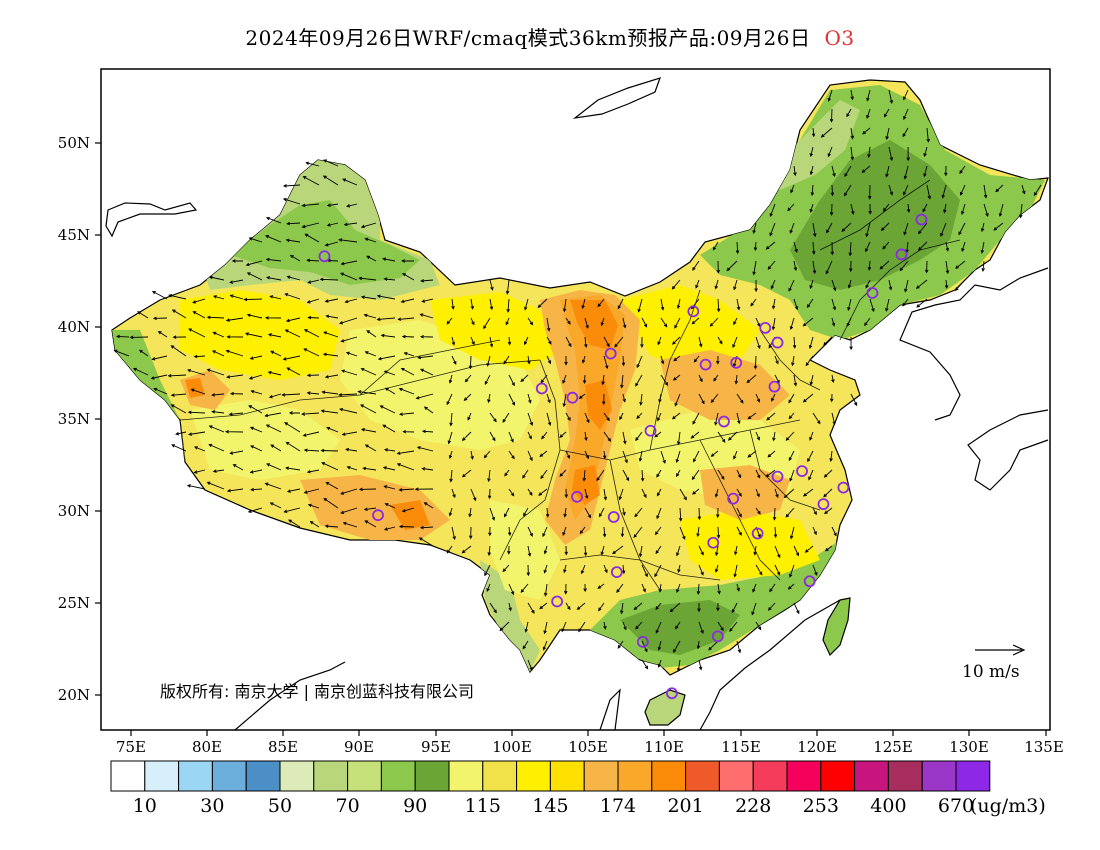 This screenshot has width=1100, height=850. What do you see at coordinates (821, 806) in the screenshot?
I see `legend-tick-label: 253` at bounding box center [821, 806].